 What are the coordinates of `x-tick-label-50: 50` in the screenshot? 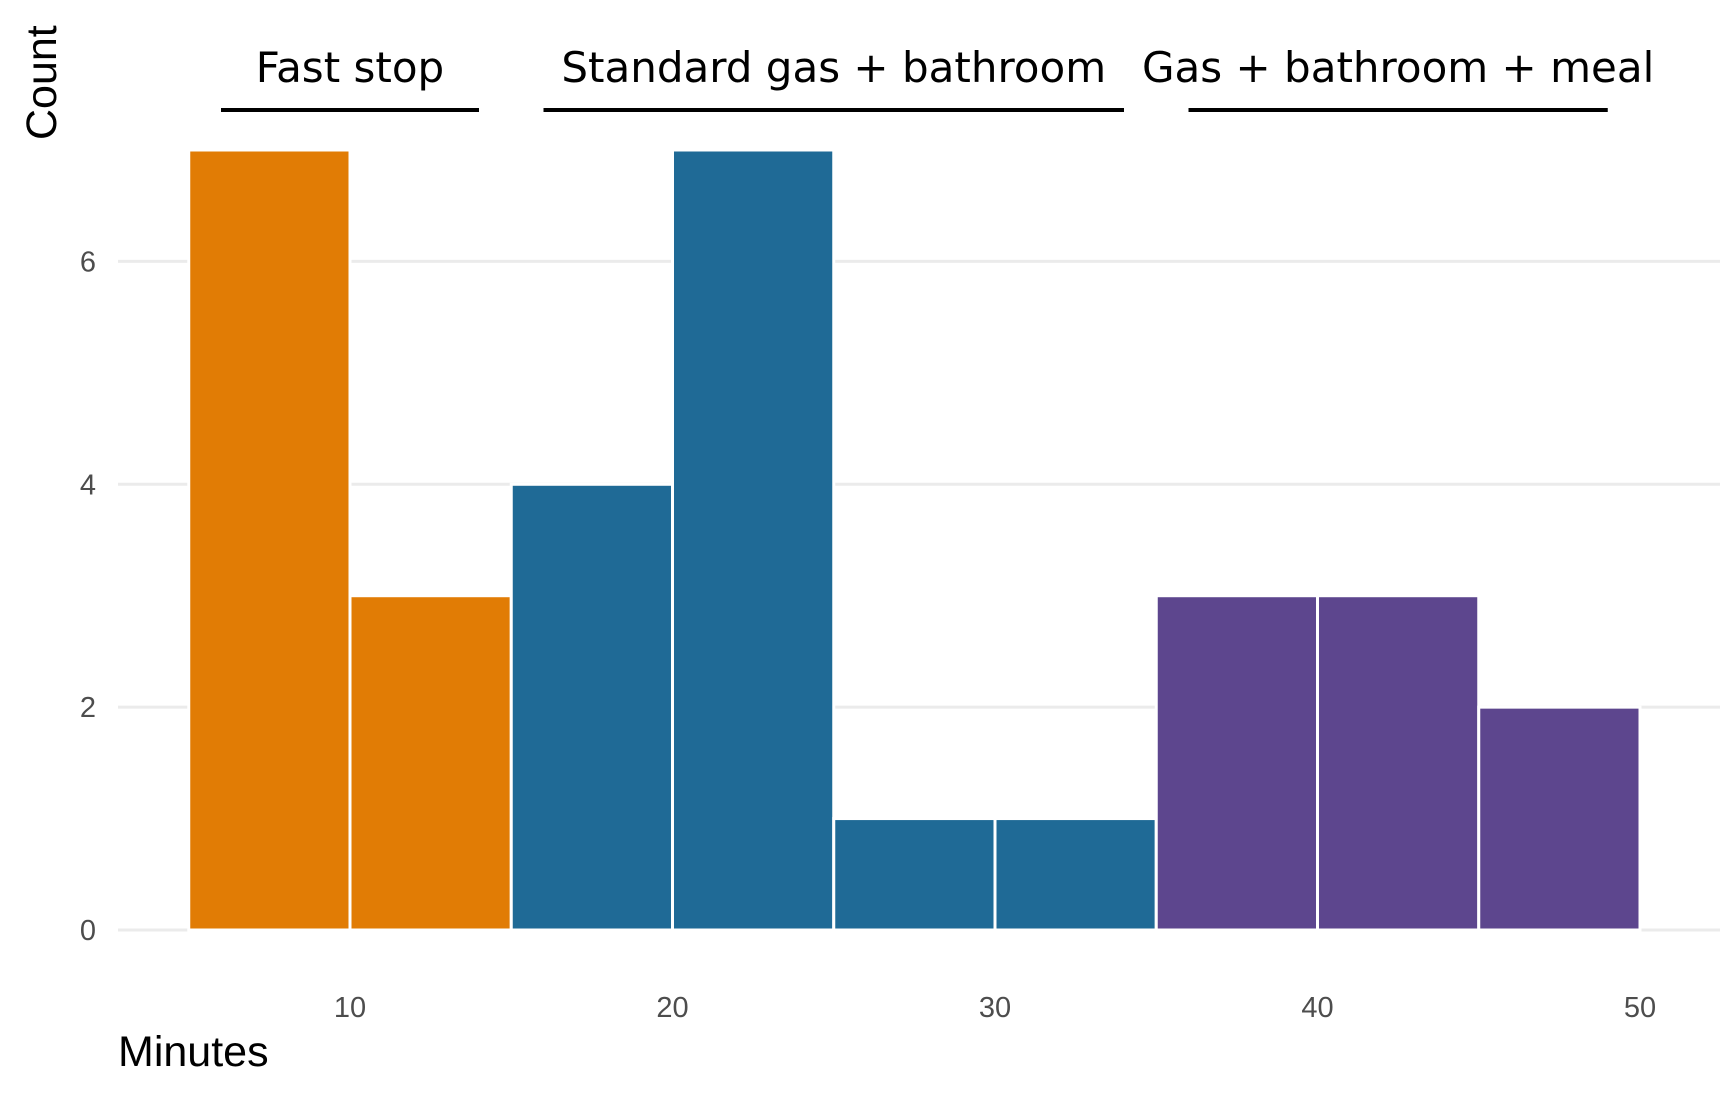 It's located at (1640, 1008).